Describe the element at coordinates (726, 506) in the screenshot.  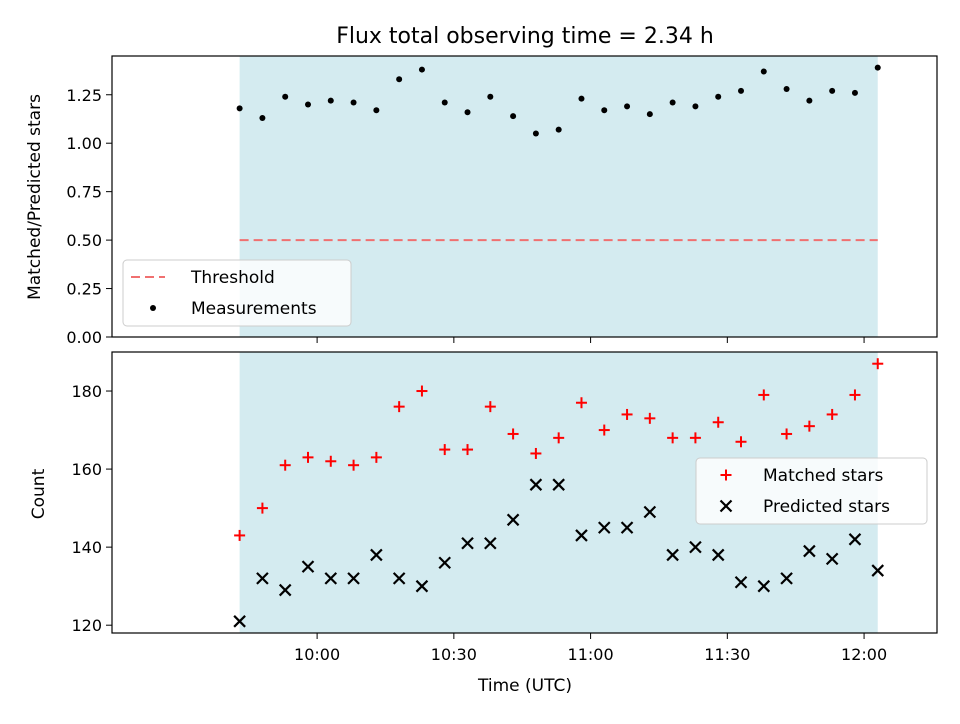
I see `legend-predicted-swatch` at that location.